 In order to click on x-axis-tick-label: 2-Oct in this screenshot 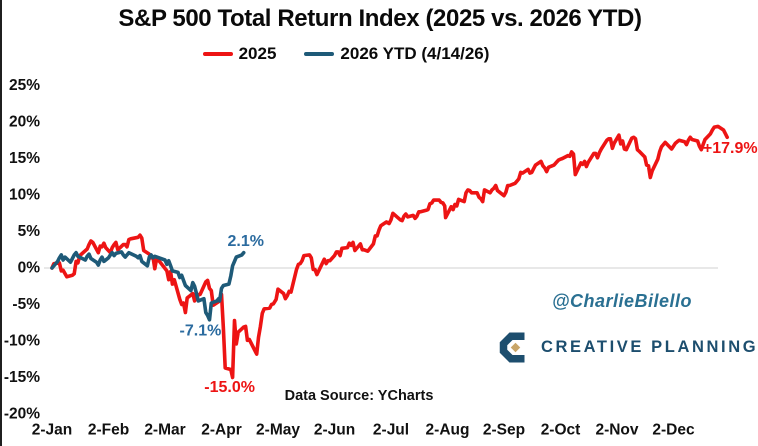, I will do `click(561, 430)`.